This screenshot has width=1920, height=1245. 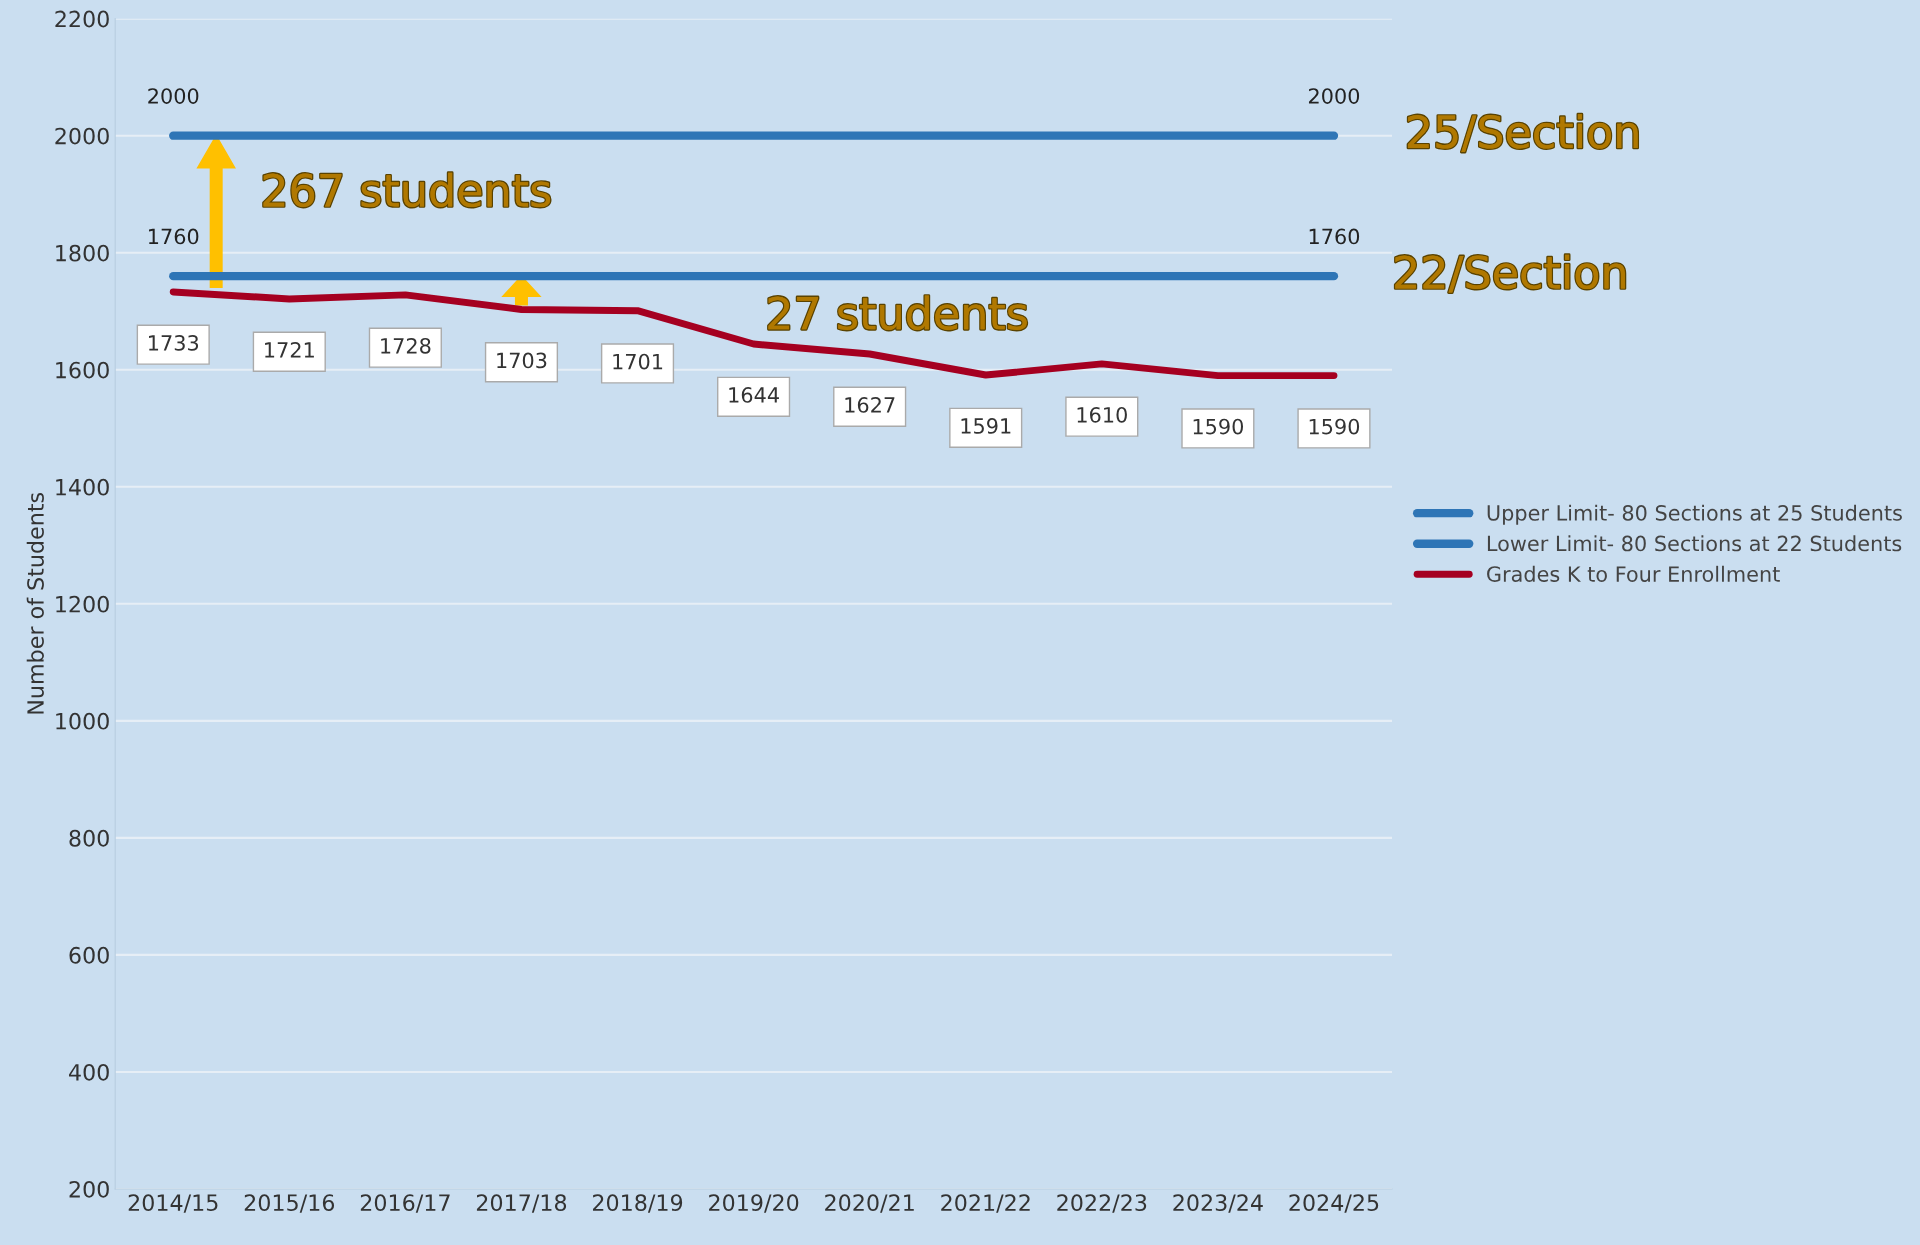 I want to click on data-label: 1733, so click(x=174, y=343).